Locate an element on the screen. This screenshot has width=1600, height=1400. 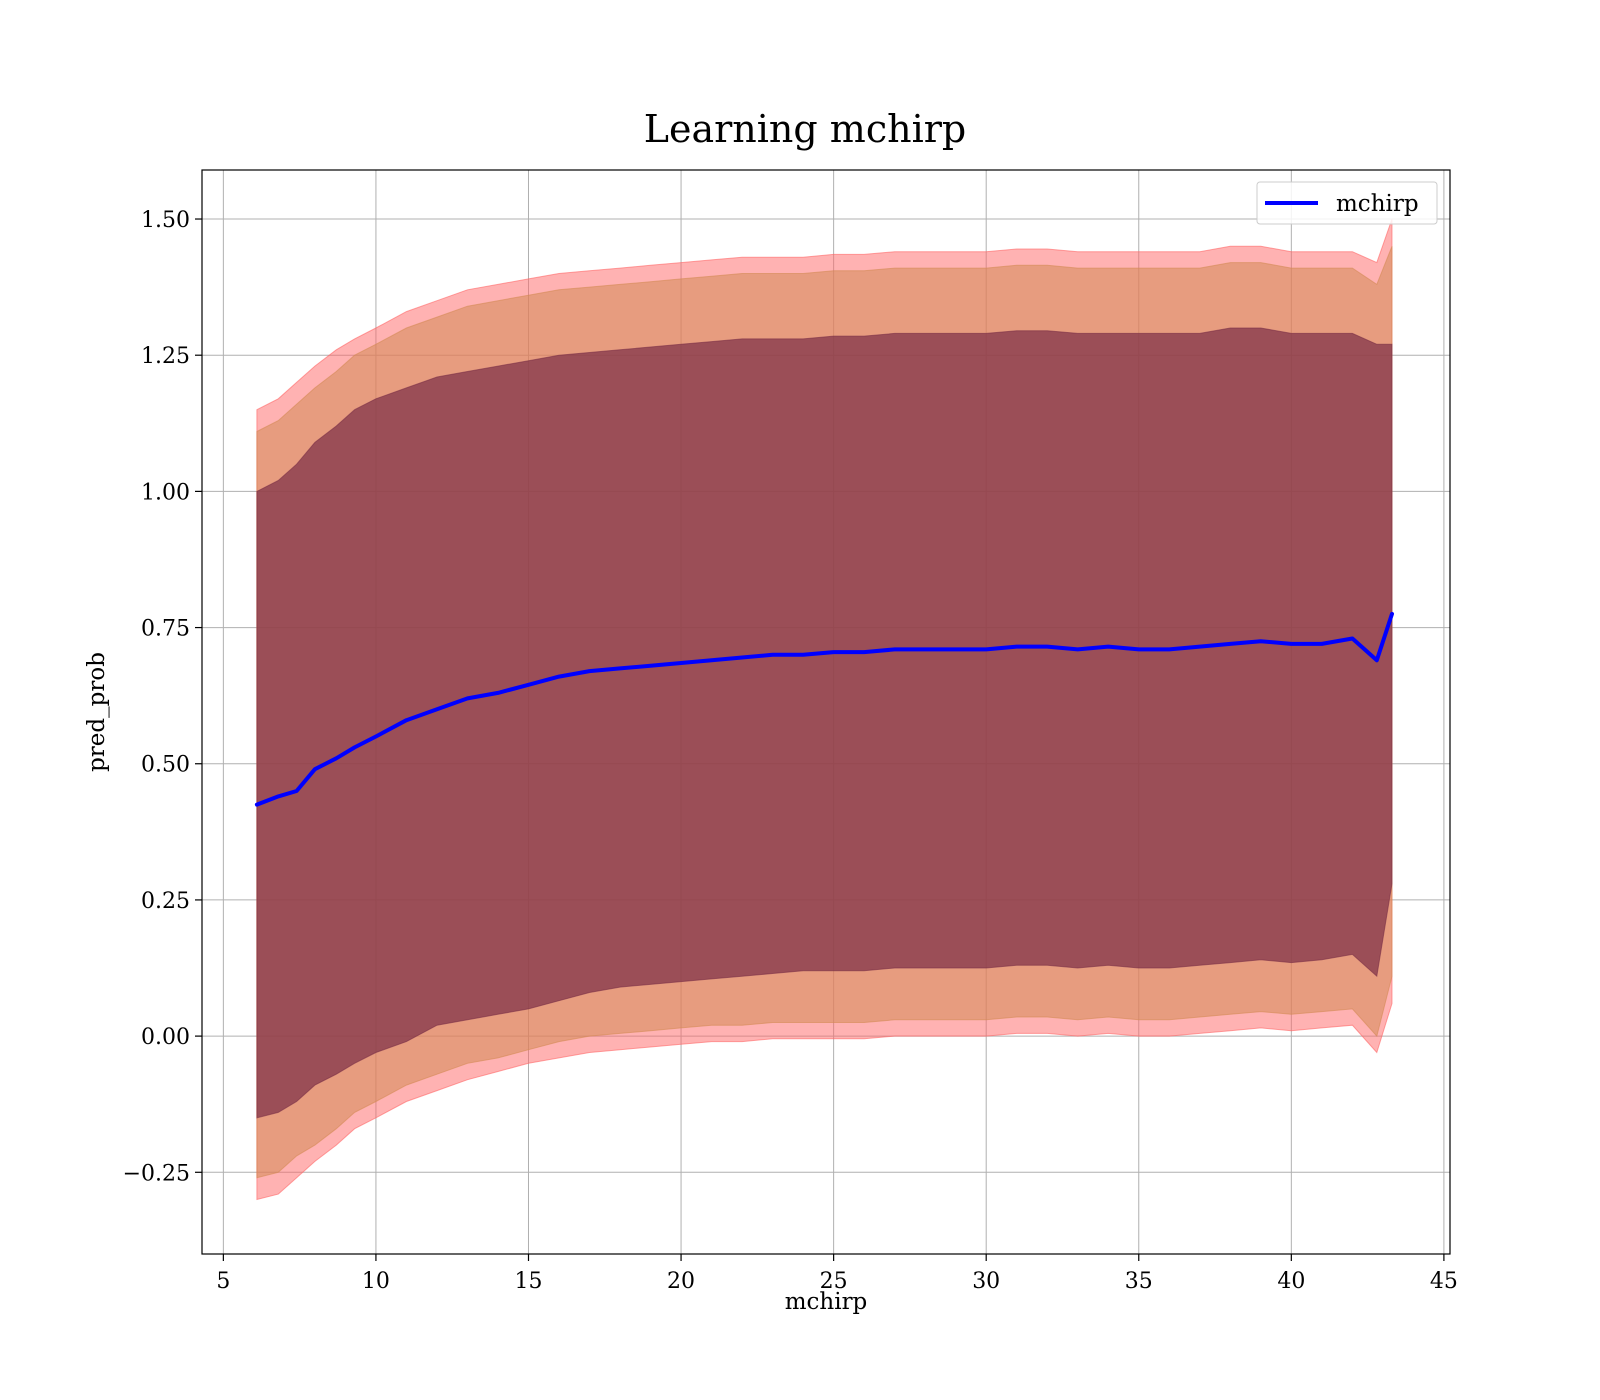
chart-title: Learning mchirp is located at coordinates (805, 129).